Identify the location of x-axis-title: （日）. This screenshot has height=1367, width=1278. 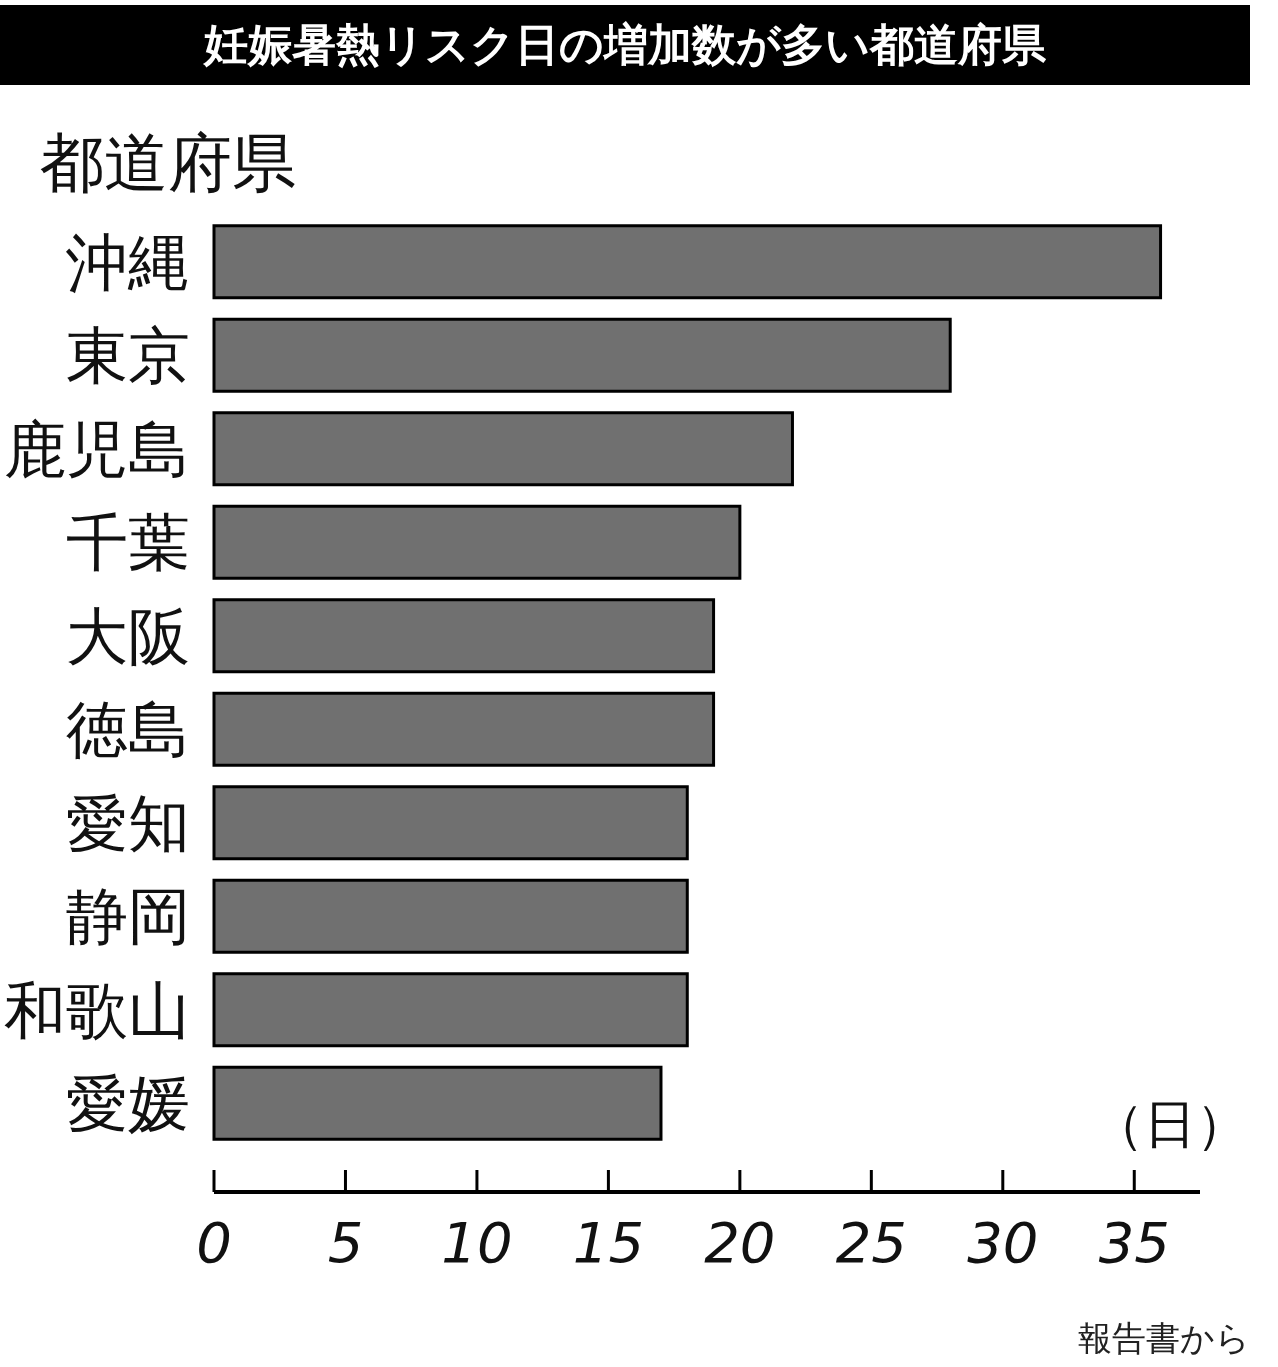
(1170, 1124).